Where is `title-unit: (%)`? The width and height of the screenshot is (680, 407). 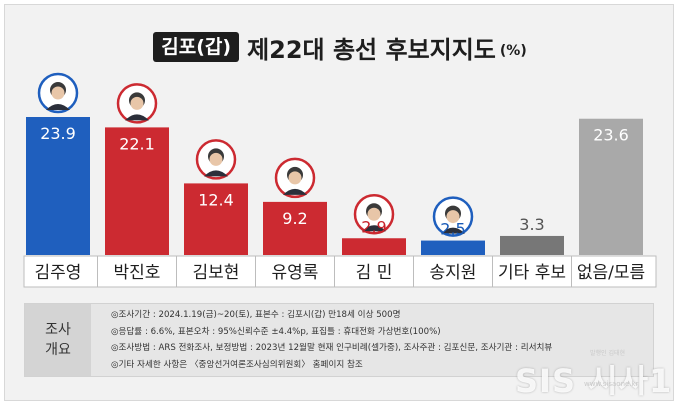 title-unit: (%) is located at coordinates (513, 51).